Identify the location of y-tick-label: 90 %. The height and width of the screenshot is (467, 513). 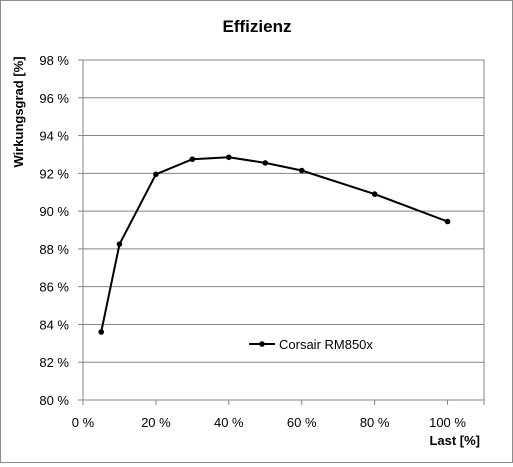
(54, 211).